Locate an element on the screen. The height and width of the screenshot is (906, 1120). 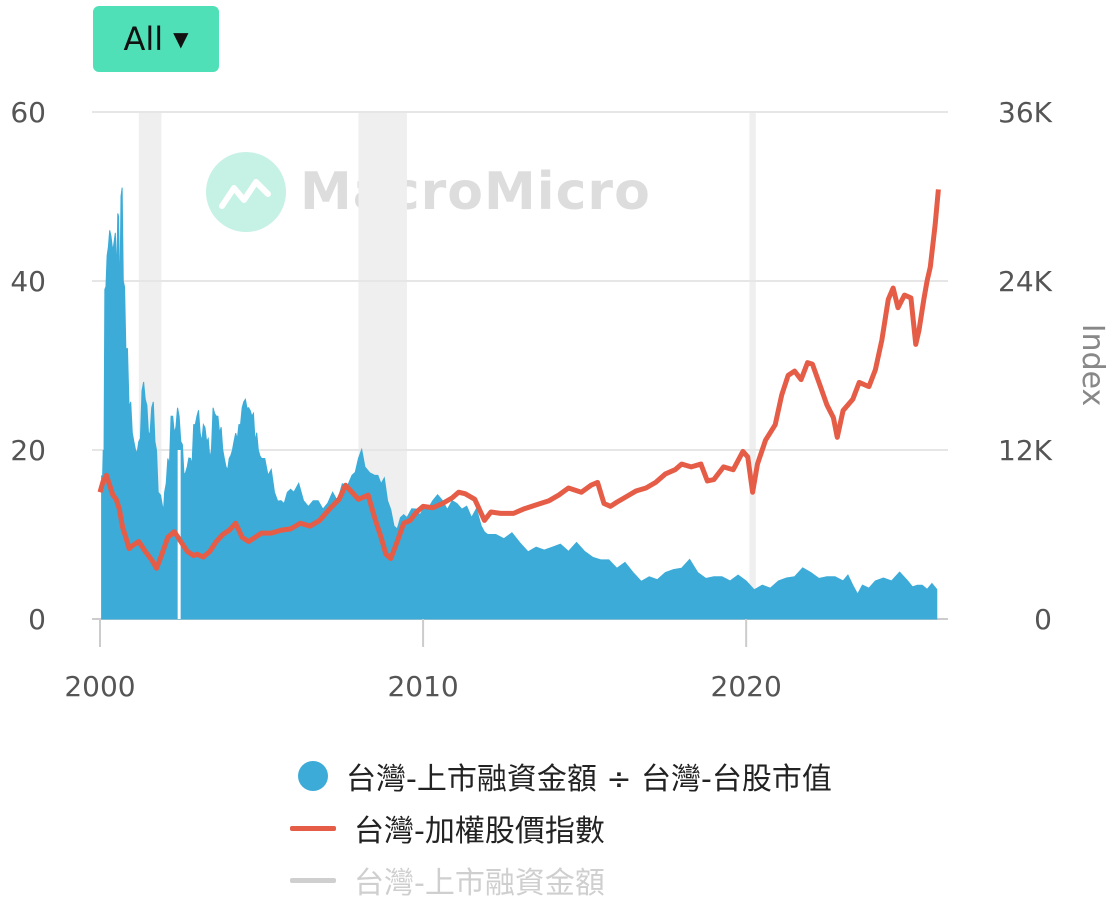
legend-item-margin-ratio: 台灣-上市融資金額 ÷ 台灣-台股市值 is located at coordinates (561, 776).